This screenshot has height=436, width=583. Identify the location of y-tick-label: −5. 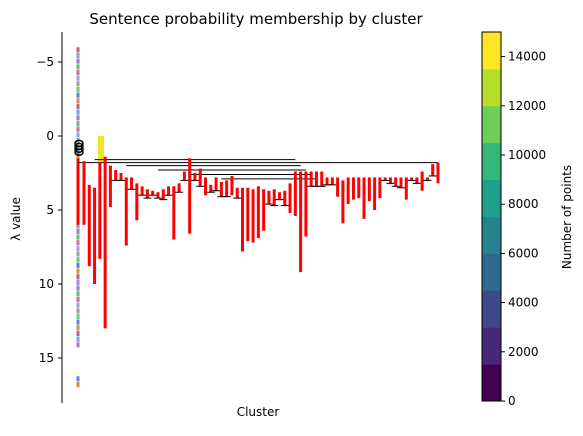
(45, 62).